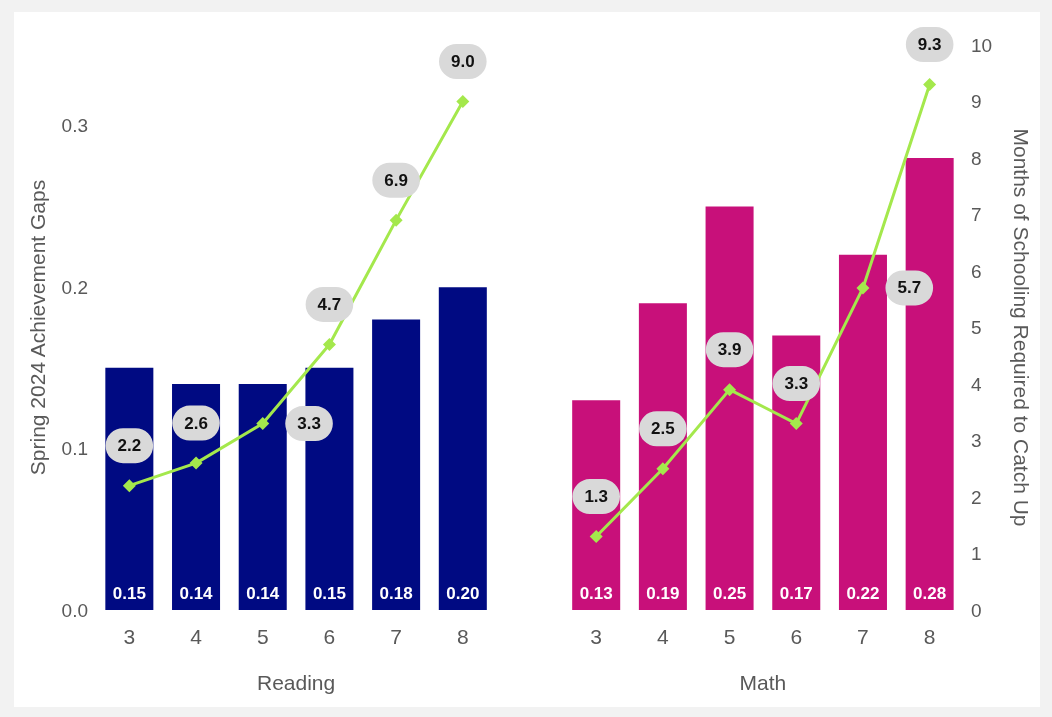  Describe the element at coordinates (976, 384) in the screenshot. I see `y2-tick-label: 4` at that location.